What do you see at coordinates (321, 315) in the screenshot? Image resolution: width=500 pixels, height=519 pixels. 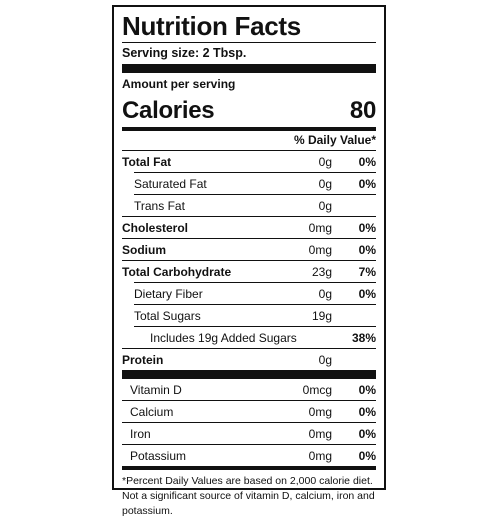 I see `nutrient-amount: 19g` at bounding box center [321, 315].